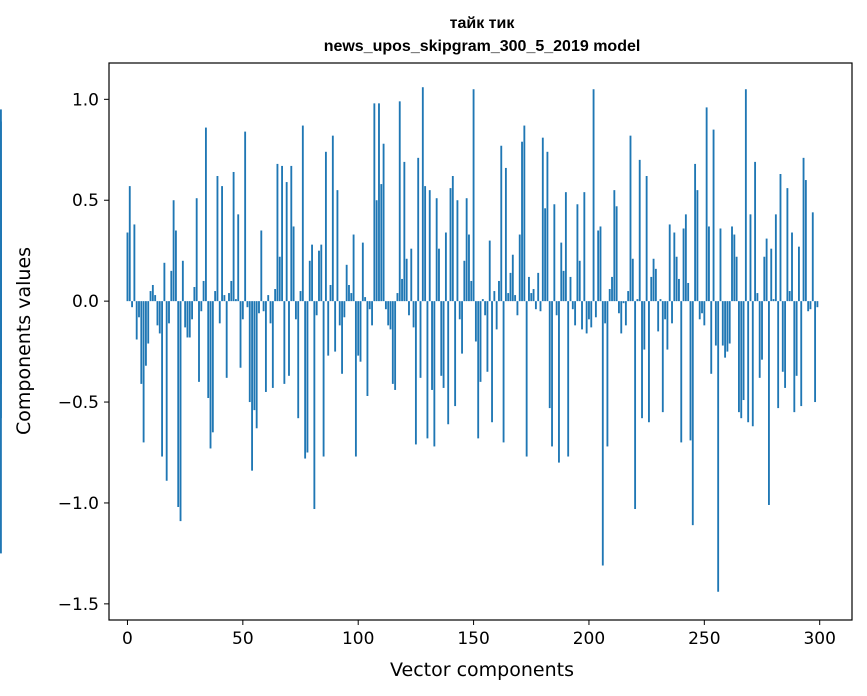  Describe the element at coordinates (78, 504) in the screenshot. I see `y-tick-label: −1.0` at that location.